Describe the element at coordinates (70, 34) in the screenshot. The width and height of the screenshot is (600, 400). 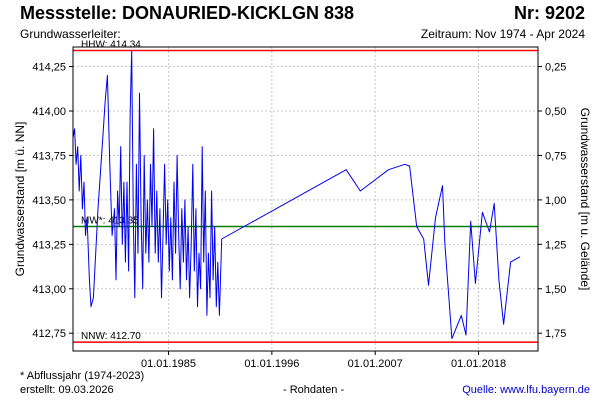
I see `aquifer-label: Grundwasserleiter:` at that location.